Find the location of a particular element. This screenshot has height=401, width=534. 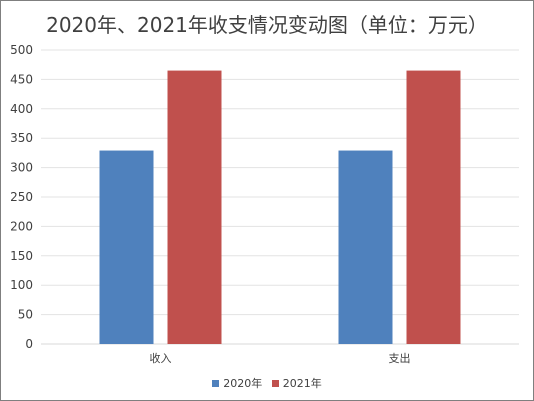

y-tick-label-50: 50 is located at coordinates (25, 315).